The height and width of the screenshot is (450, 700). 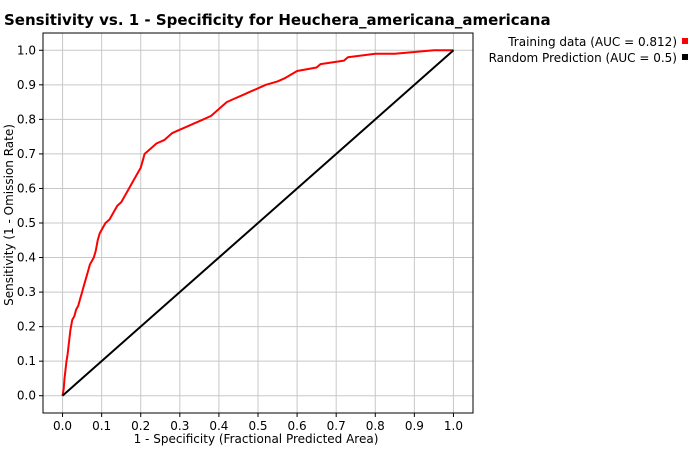 What do you see at coordinates (26, 50) in the screenshot?
I see `y-tick-label: 1.0` at bounding box center [26, 50].